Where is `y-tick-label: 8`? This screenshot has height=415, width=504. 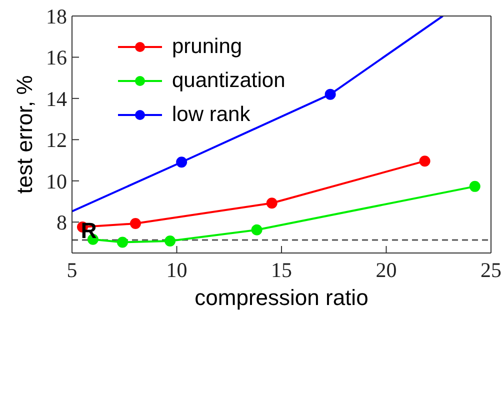 y-tick-label: 8 is located at coordinates (61, 222).